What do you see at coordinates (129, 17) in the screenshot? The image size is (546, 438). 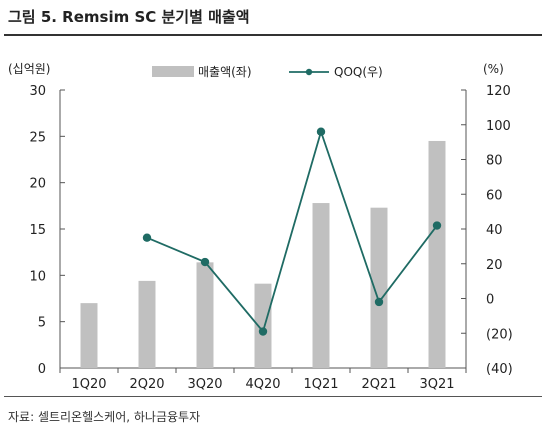 I see `figure-title: 그림 5. Remsim SC 분기별 매출액` at bounding box center [129, 17].